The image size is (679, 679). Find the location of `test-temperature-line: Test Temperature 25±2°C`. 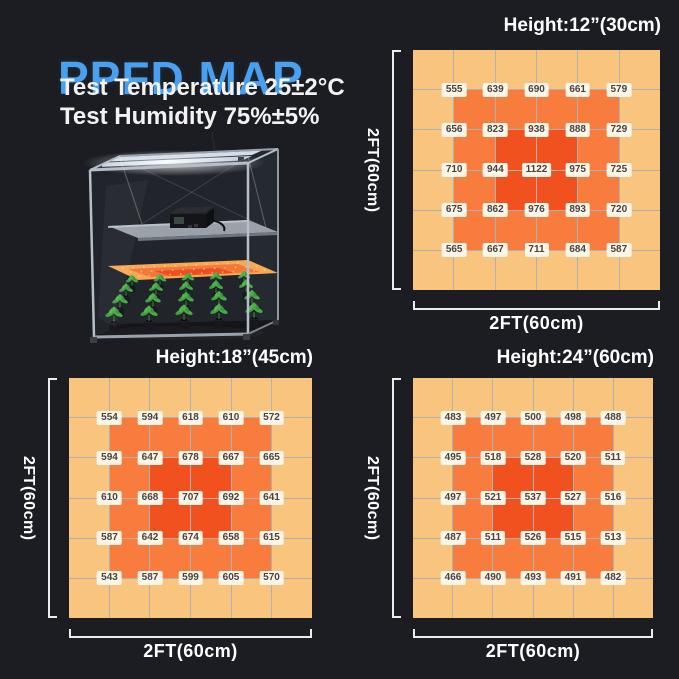

test-temperature-line: Test Temperature 25±2°C is located at coordinates (202, 87).